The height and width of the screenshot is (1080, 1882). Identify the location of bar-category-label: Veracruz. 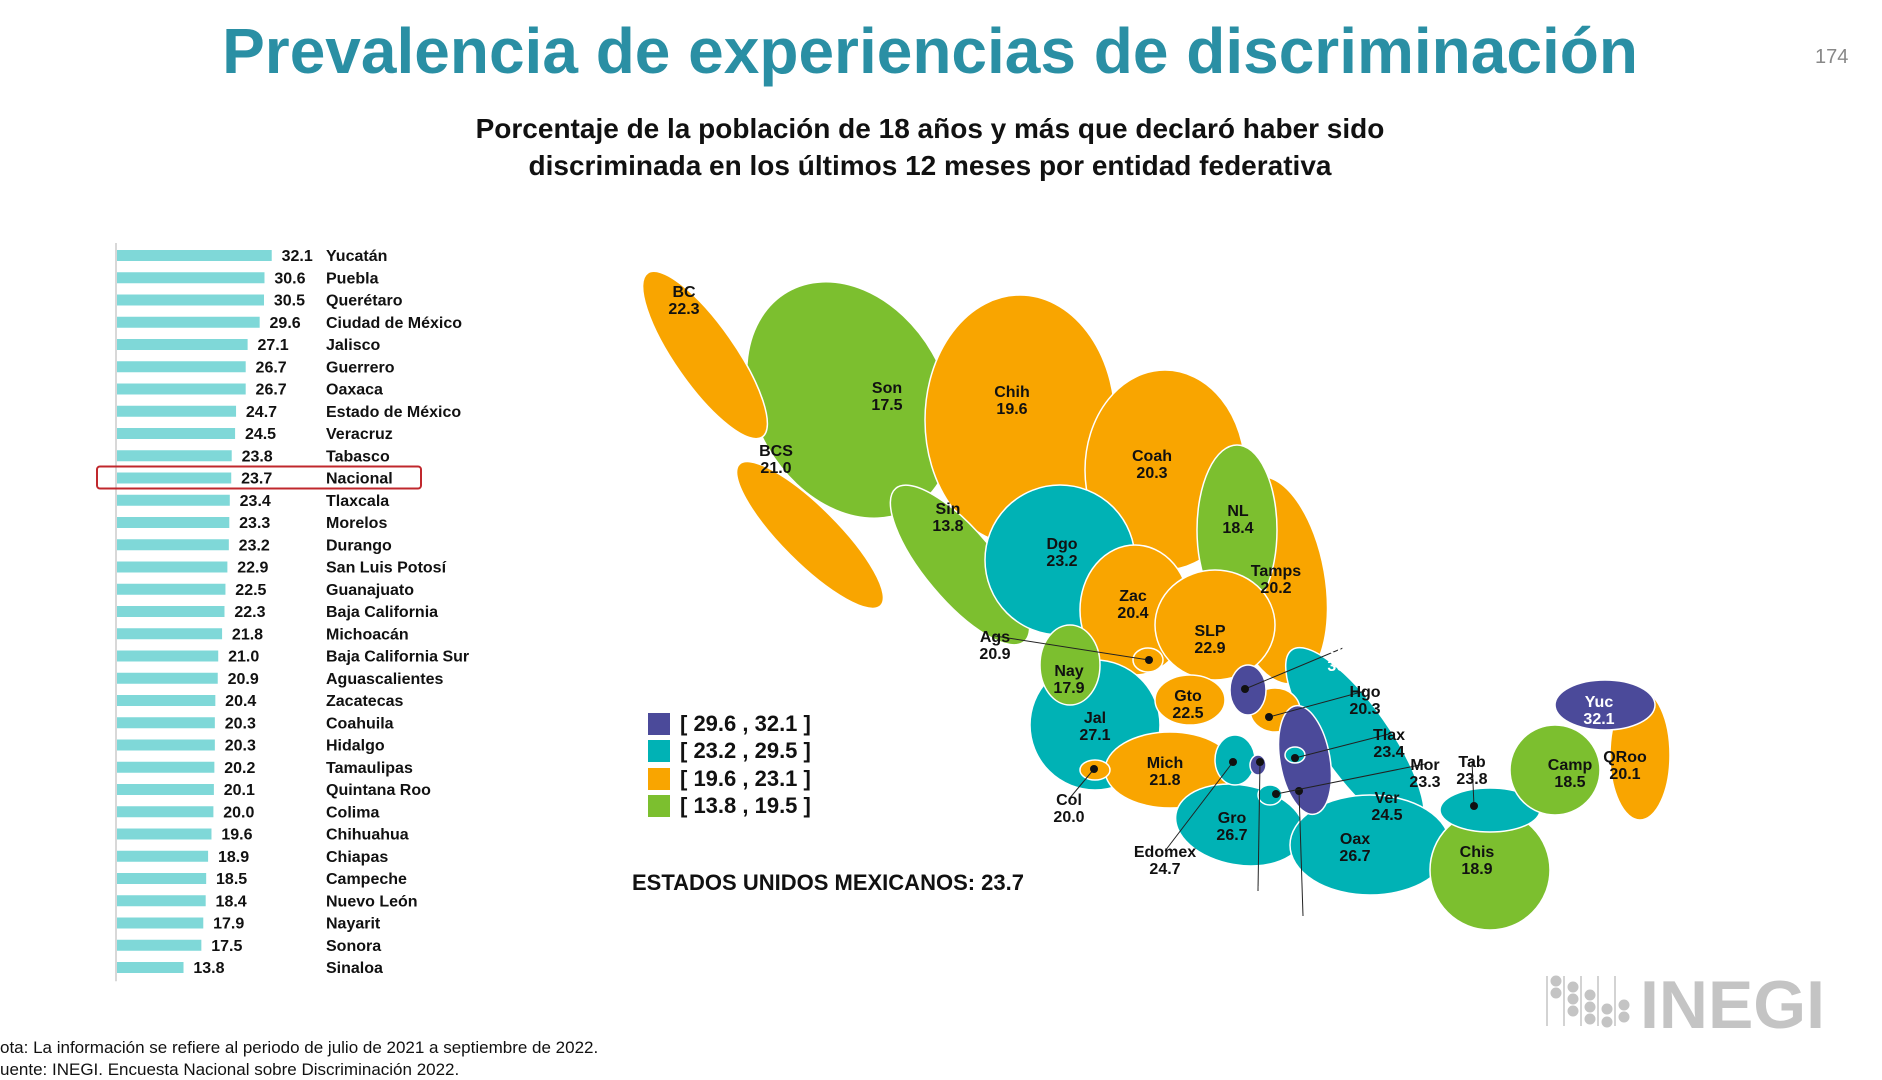
(359, 434).